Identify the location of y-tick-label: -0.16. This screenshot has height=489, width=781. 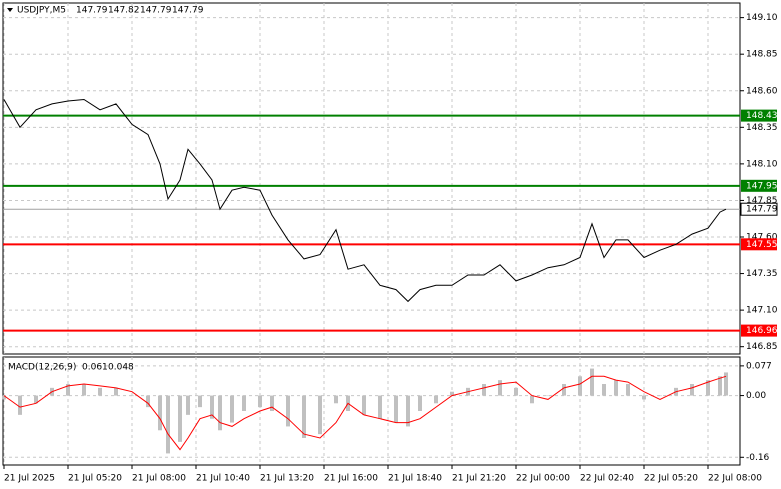
(758, 458).